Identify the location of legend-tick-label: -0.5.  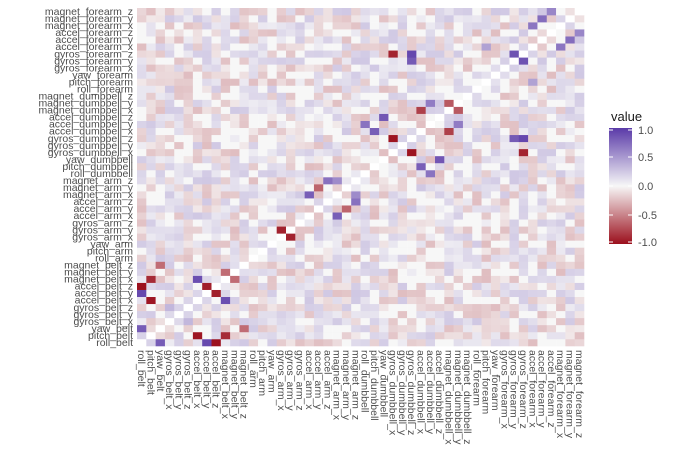
(647, 216).